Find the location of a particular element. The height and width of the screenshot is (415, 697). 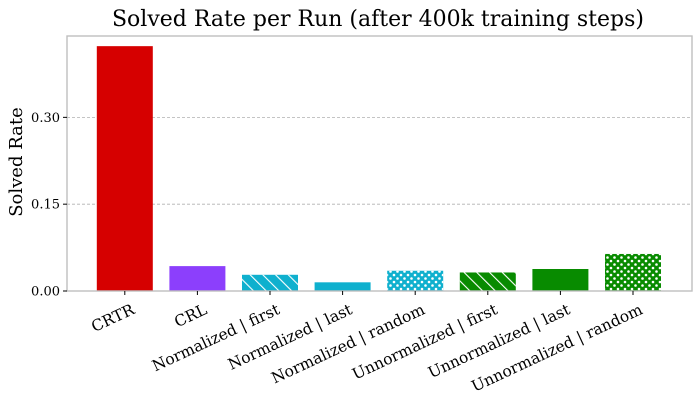

y-tick-label: 0.30 is located at coordinates (45, 118).